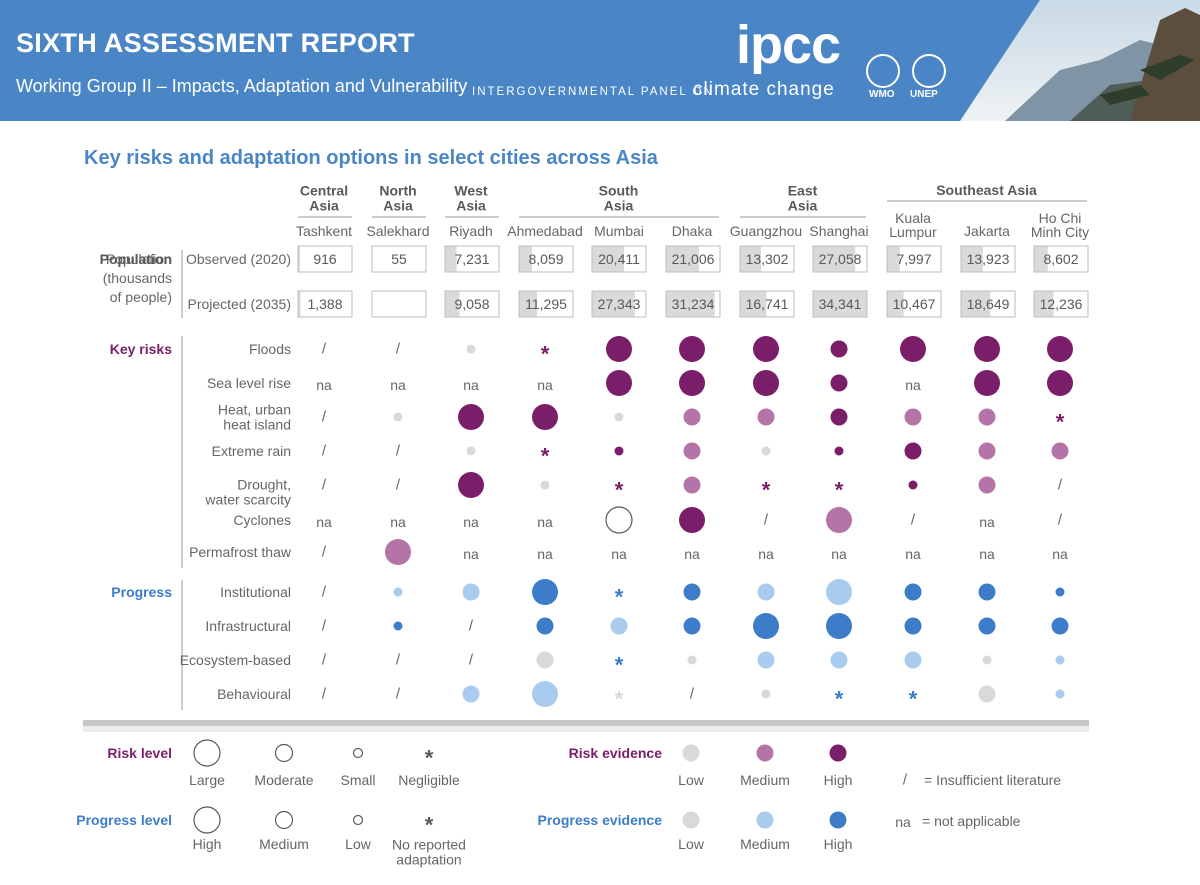  Describe the element at coordinates (764, 89) in the screenshot. I see `ipcc-tagline-climate: climate change` at that location.